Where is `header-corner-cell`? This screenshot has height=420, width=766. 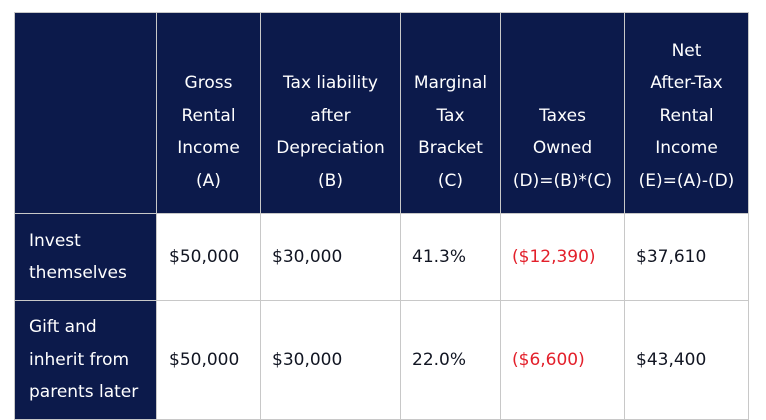
header-corner-cell is located at coordinates (85, 113).